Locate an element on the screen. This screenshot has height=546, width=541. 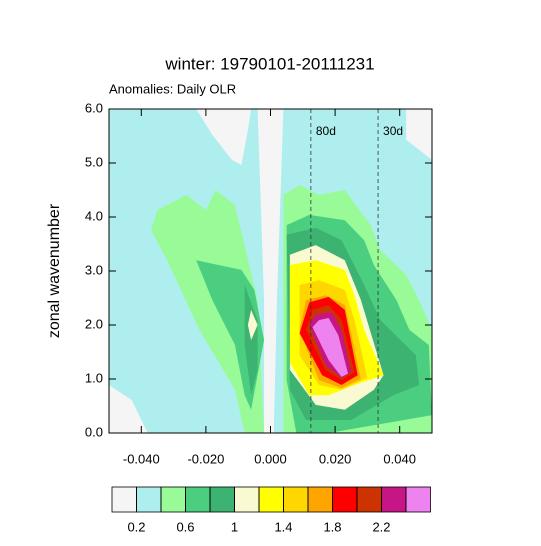
colorbar-tick-label: 0.6 is located at coordinates (185, 526).